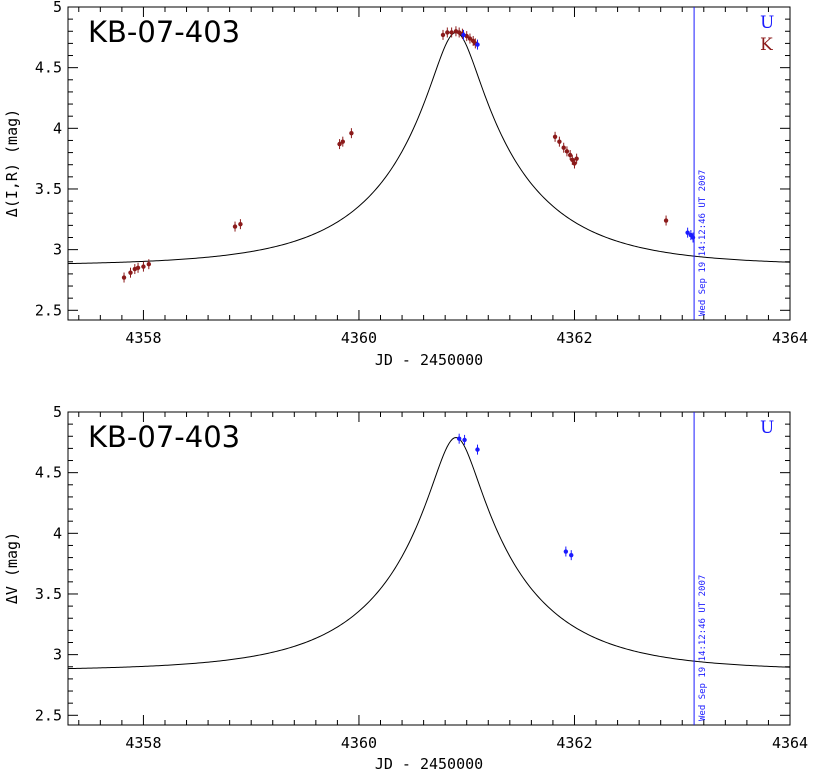 Image resolution: width=813 pixels, height=773 pixels. I want to click on data-points, so click(515, 497).